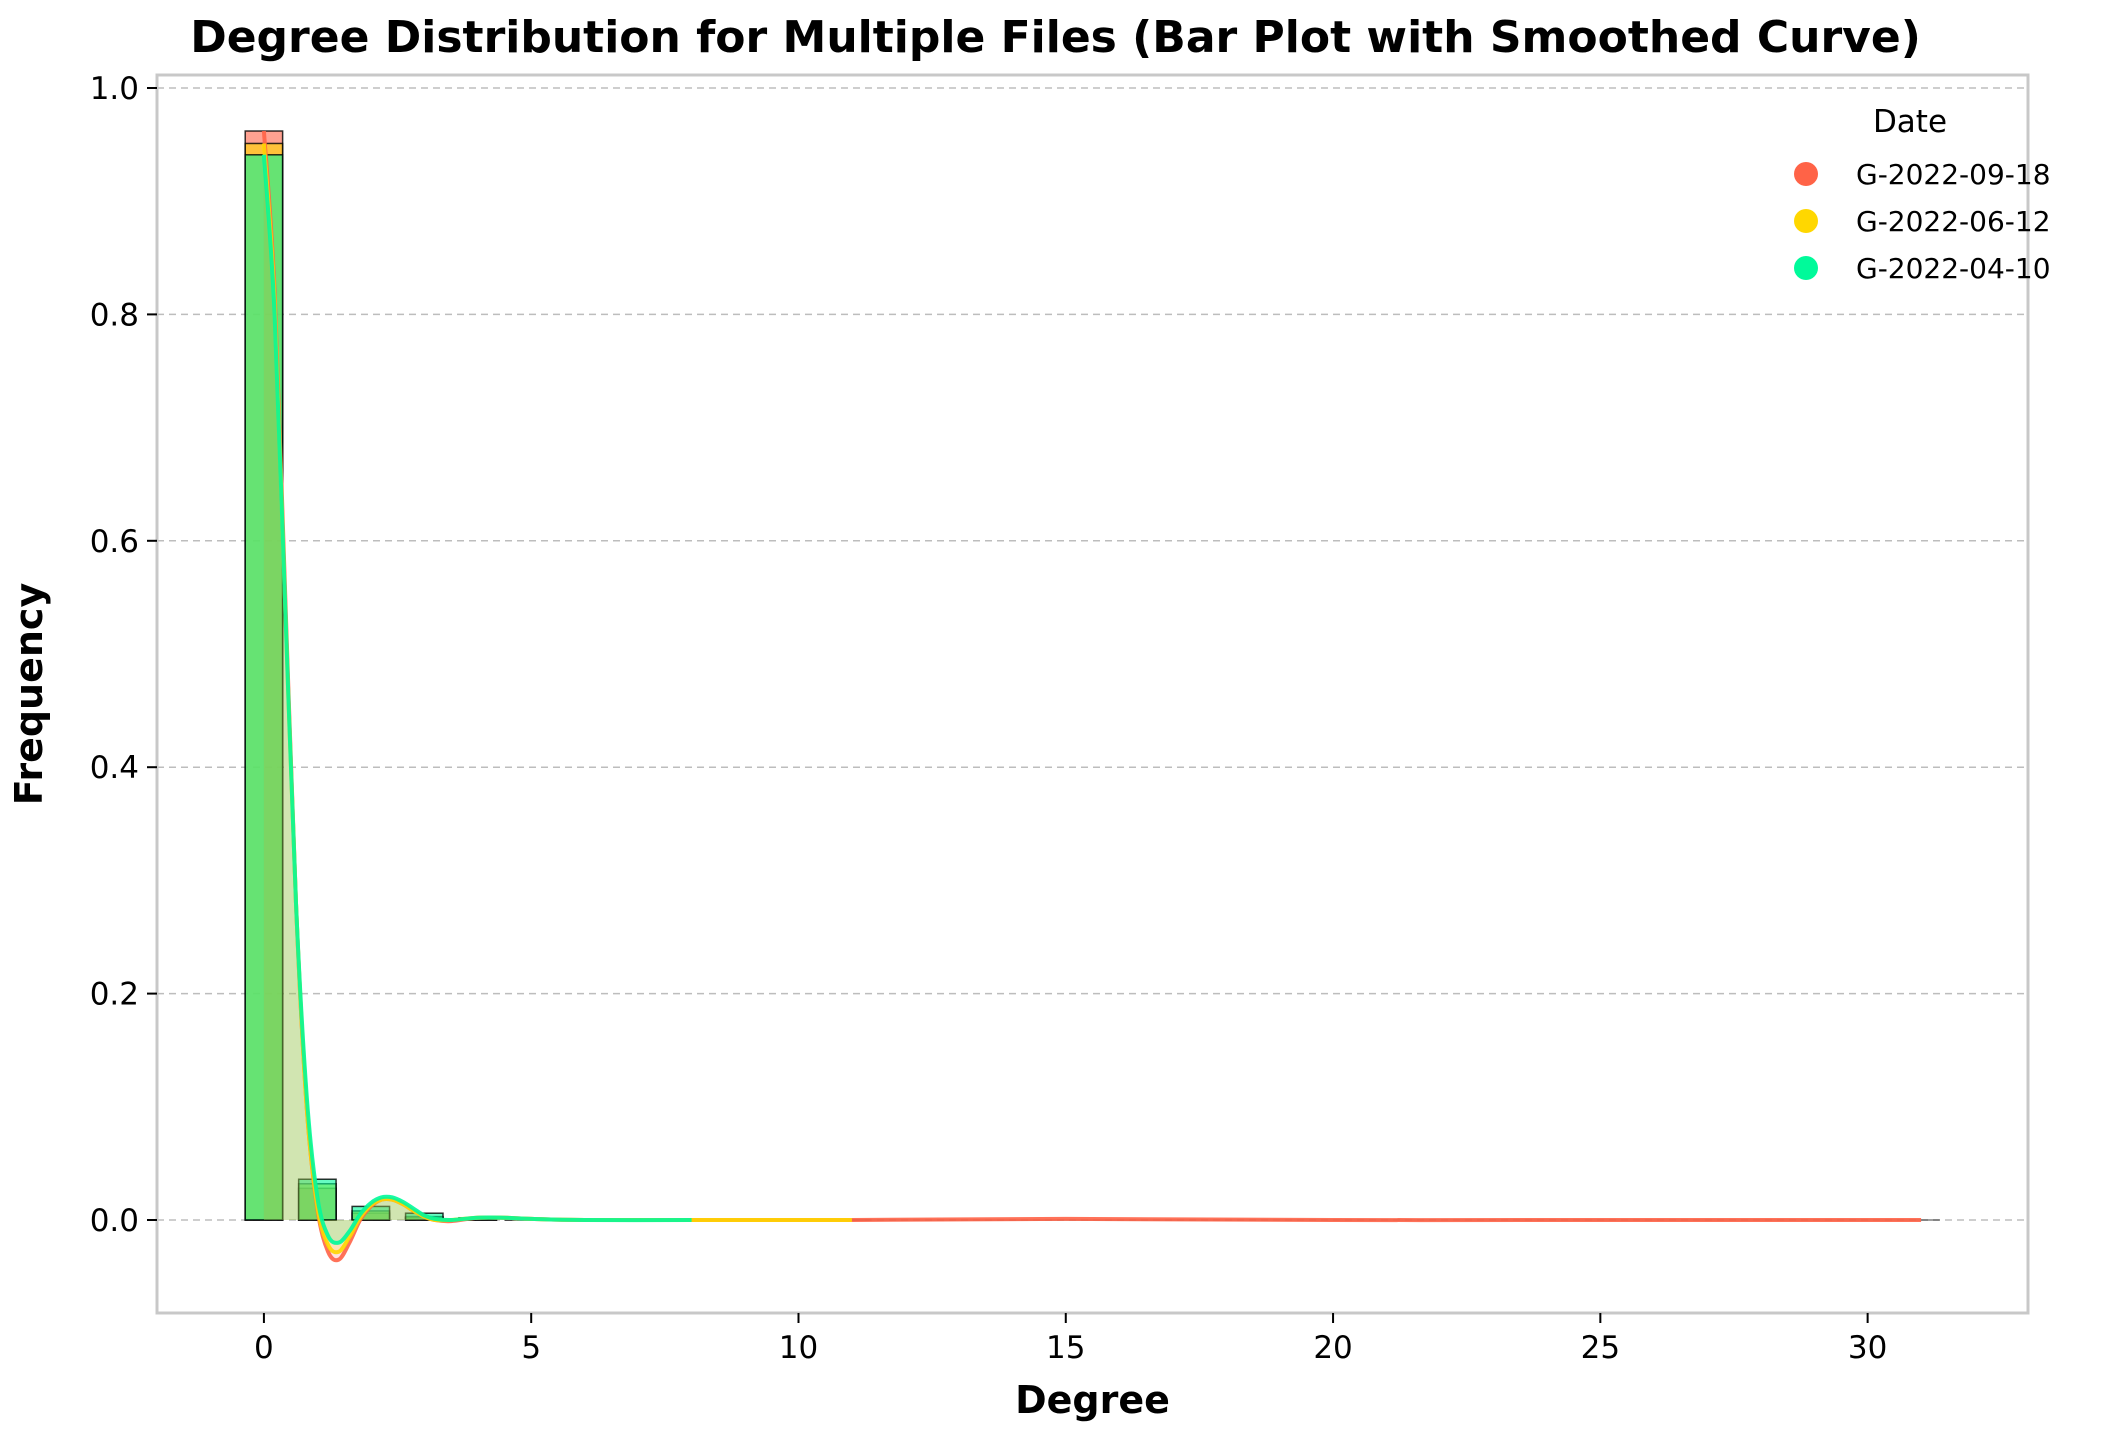 This screenshot has width=2111, height=1438. Describe the element at coordinates (1065, 1348) in the screenshot. I see `x-tick-label: 15` at that location.